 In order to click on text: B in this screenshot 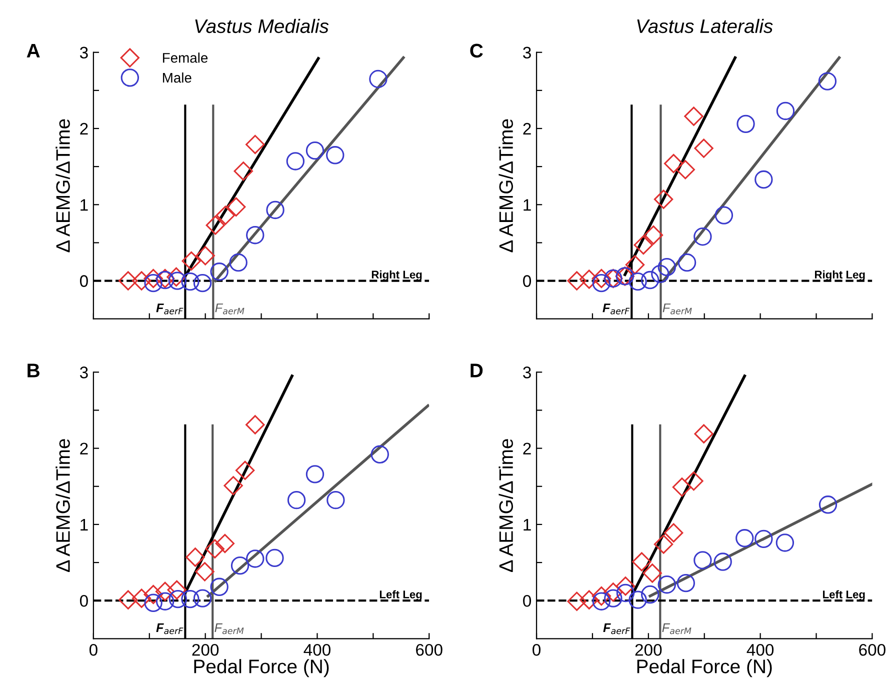, I will do `click(34, 371)`.